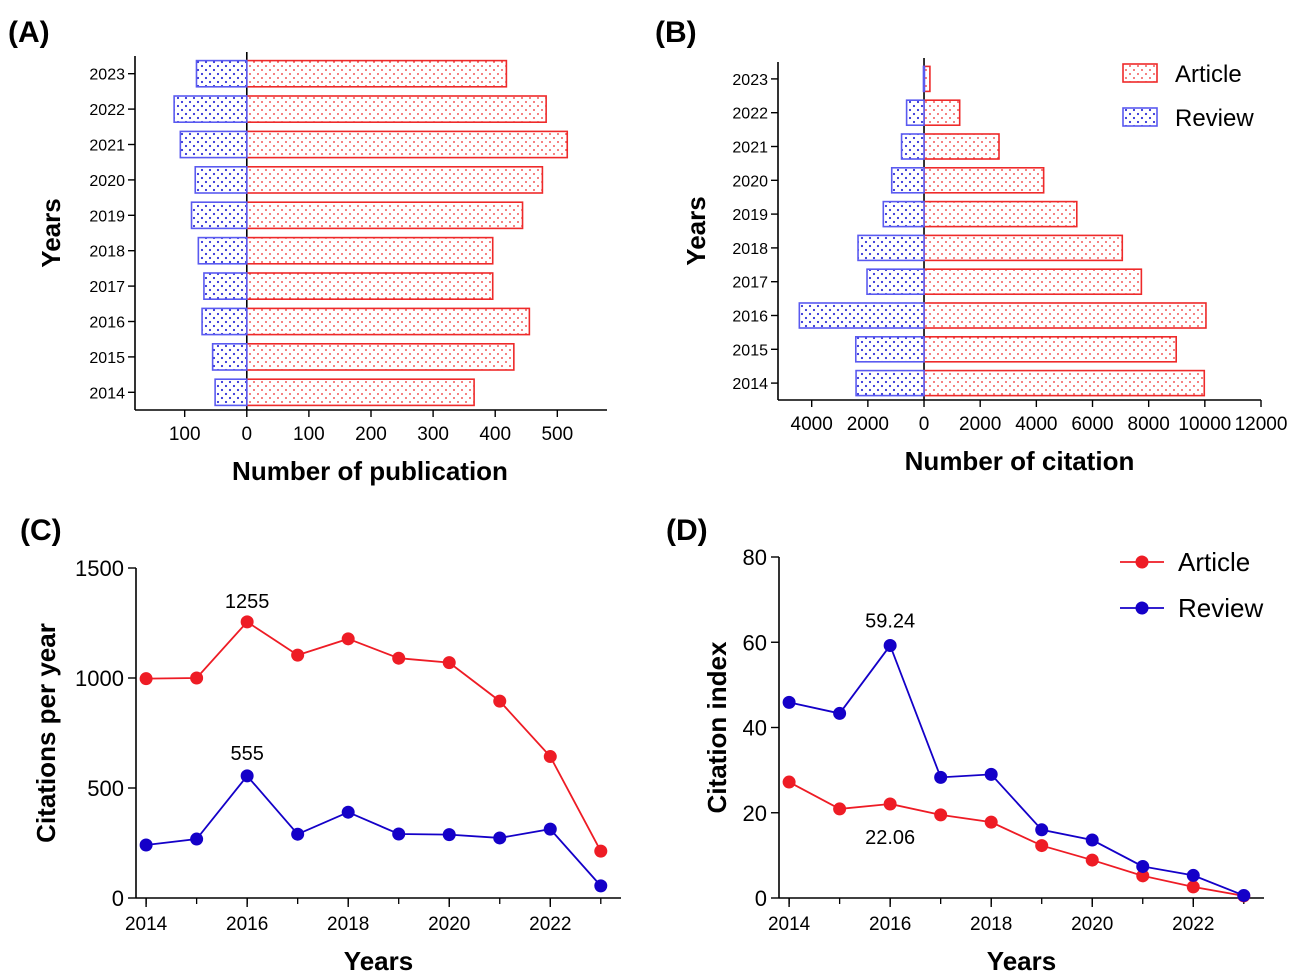 Image resolution: width=1295 pixels, height=975 pixels. What do you see at coordinates (1140, 117) in the screenshot?
I see `legend-swatch-review` at bounding box center [1140, 117].